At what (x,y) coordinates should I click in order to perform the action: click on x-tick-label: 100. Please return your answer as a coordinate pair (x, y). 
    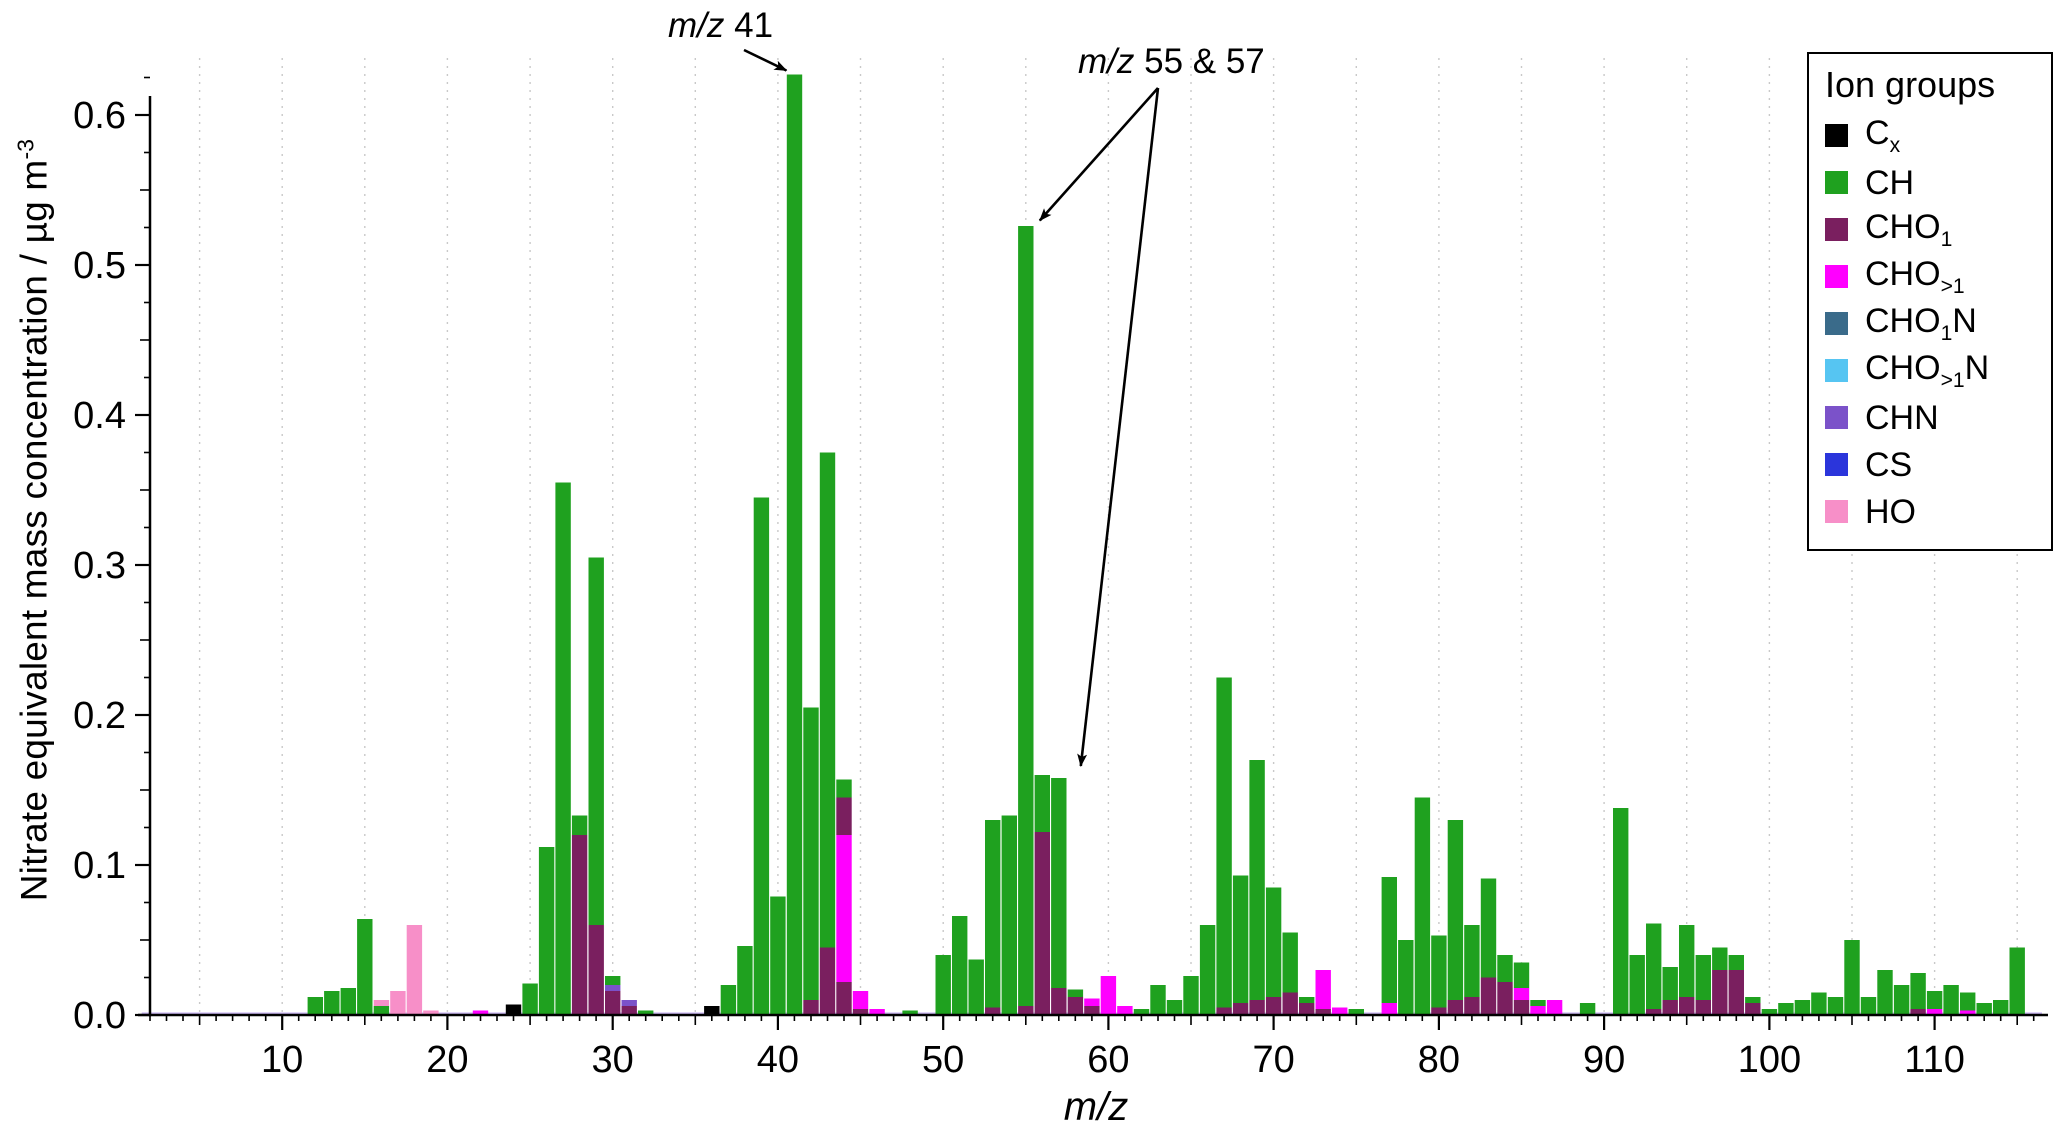
    Looking at the image, I should click on (1769, 1060).